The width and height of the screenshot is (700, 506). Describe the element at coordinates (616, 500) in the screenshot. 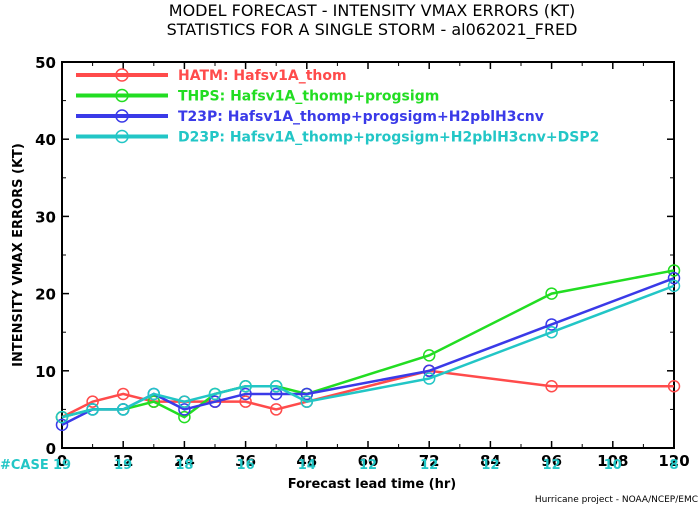

I see `credit-text: Hurricane project - NOAA/NCEP/EMC` at that location.